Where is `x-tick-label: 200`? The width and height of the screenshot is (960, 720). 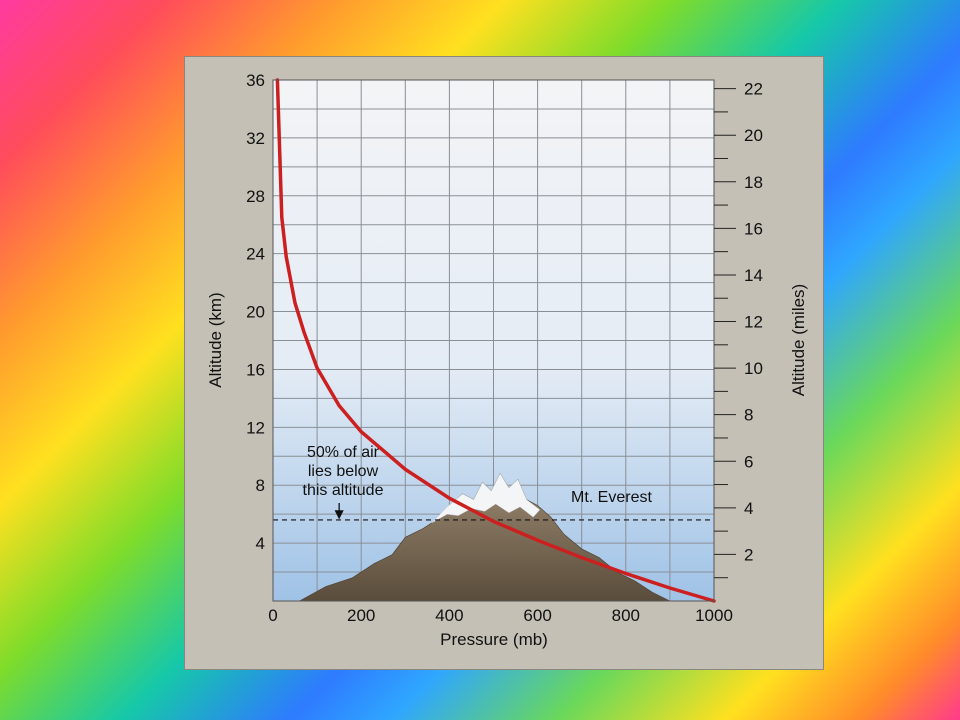 x-tick-label: 200 is located at coordinates (361, 615).